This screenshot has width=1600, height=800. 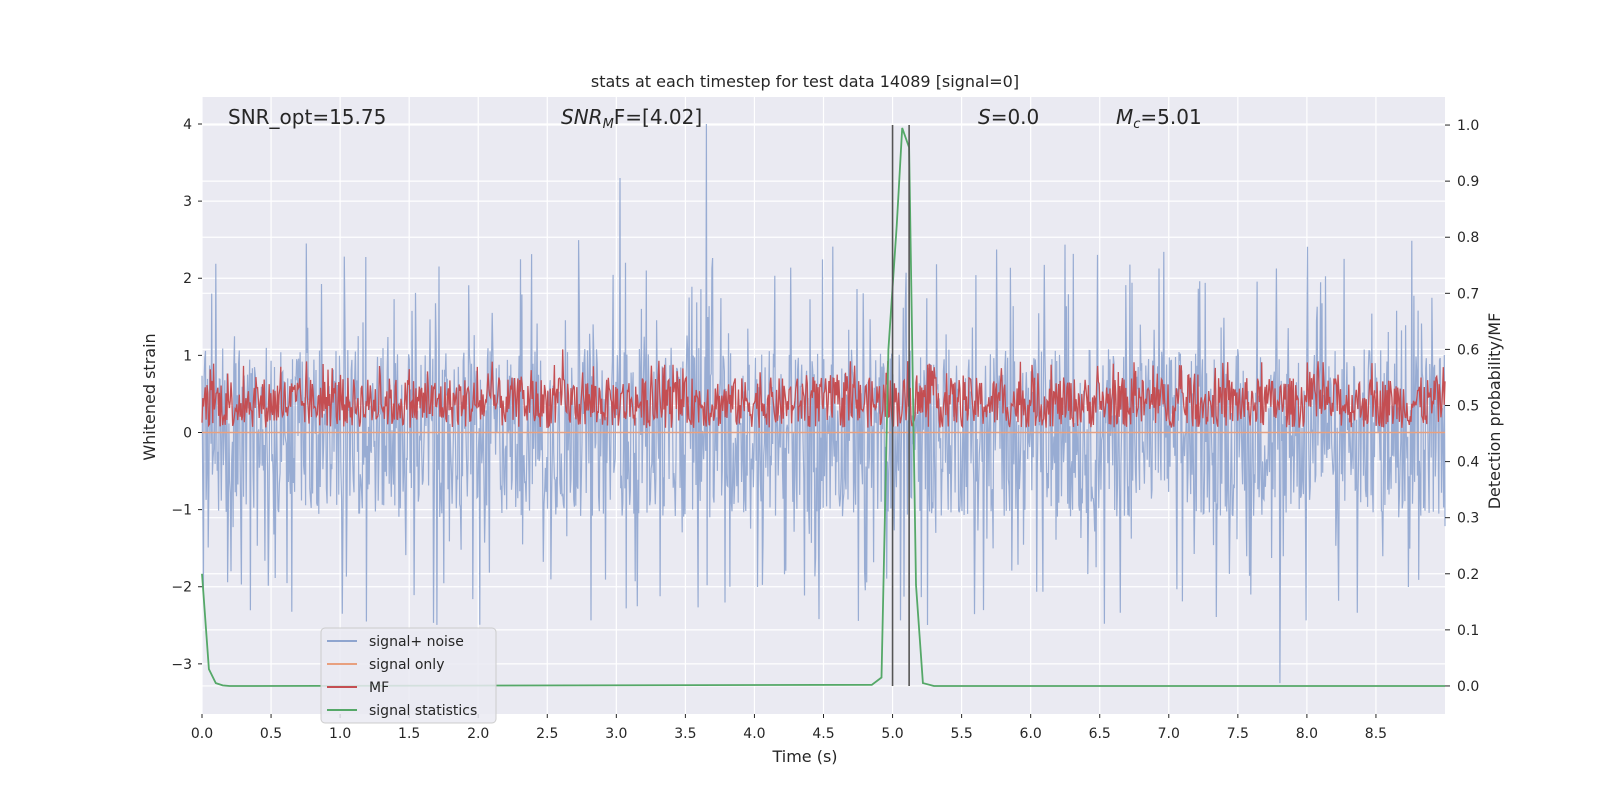 I want to click on y-axis-right-label: Detection probability/MF, so click(x=1494, y=411).